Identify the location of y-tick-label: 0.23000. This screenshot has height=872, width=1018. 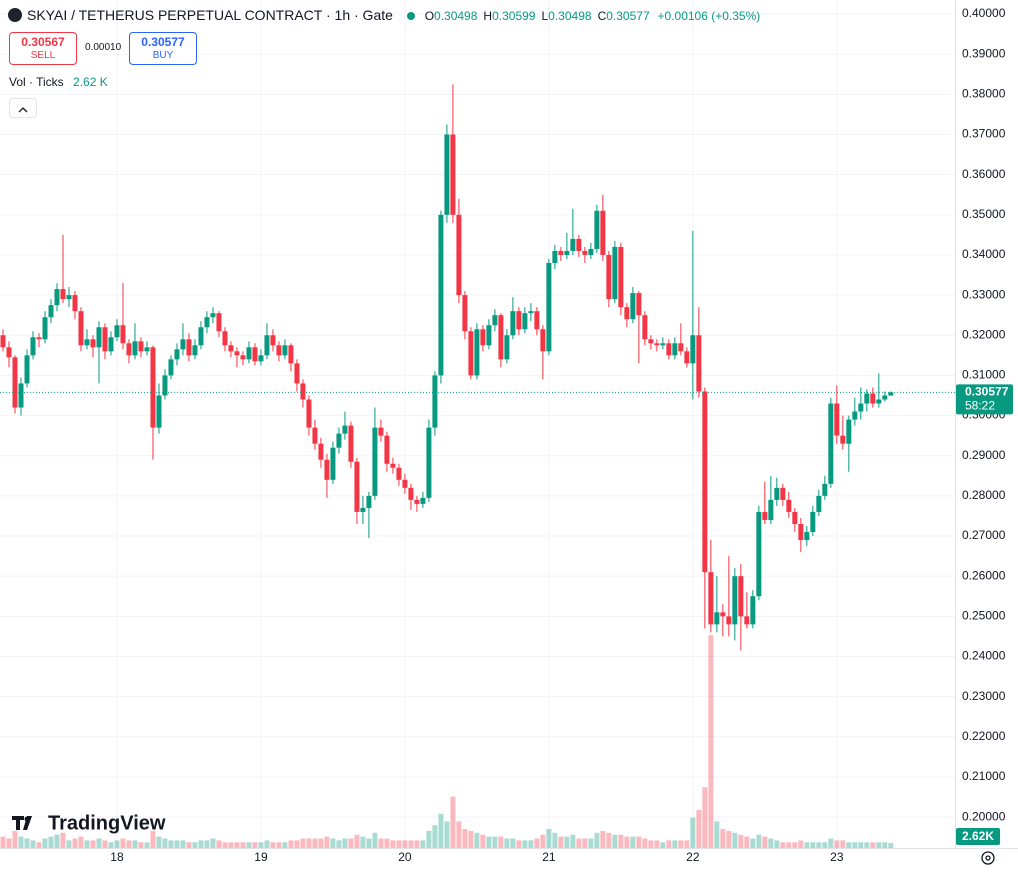
(984, 696).